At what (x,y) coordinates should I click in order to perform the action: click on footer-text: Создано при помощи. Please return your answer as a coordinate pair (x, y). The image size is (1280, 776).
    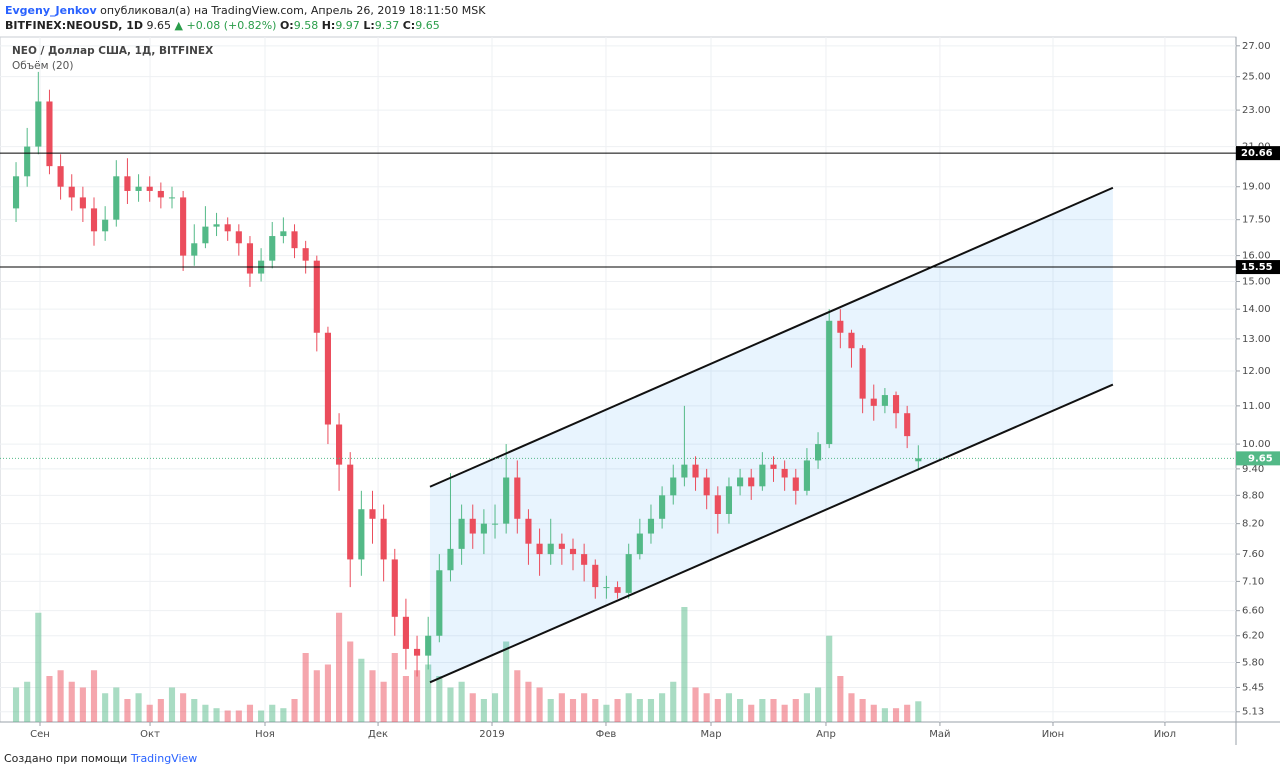
    Looking at the image, I should click on (66, 758).